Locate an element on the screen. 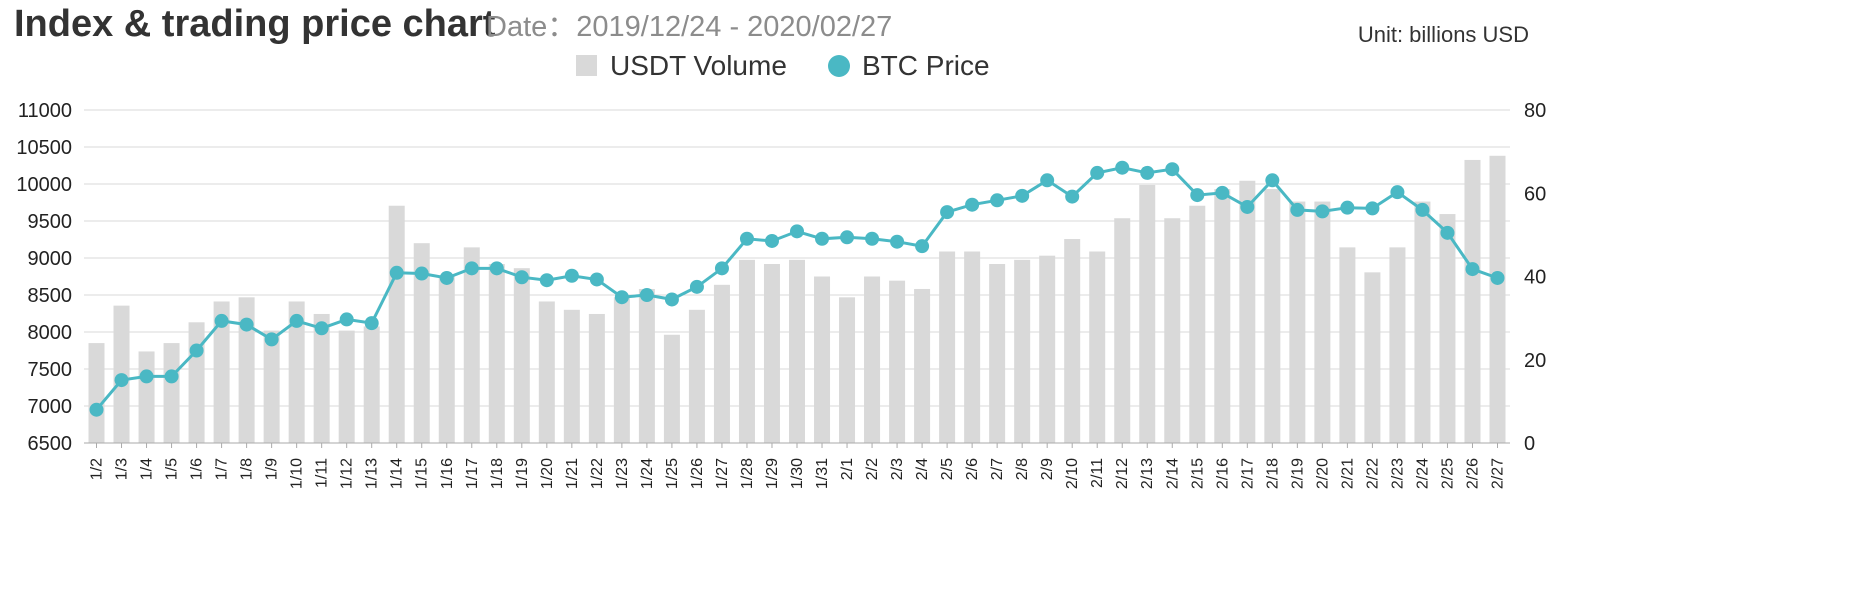  x-tick-label: 1/26 is located at coordinates (697, 473).